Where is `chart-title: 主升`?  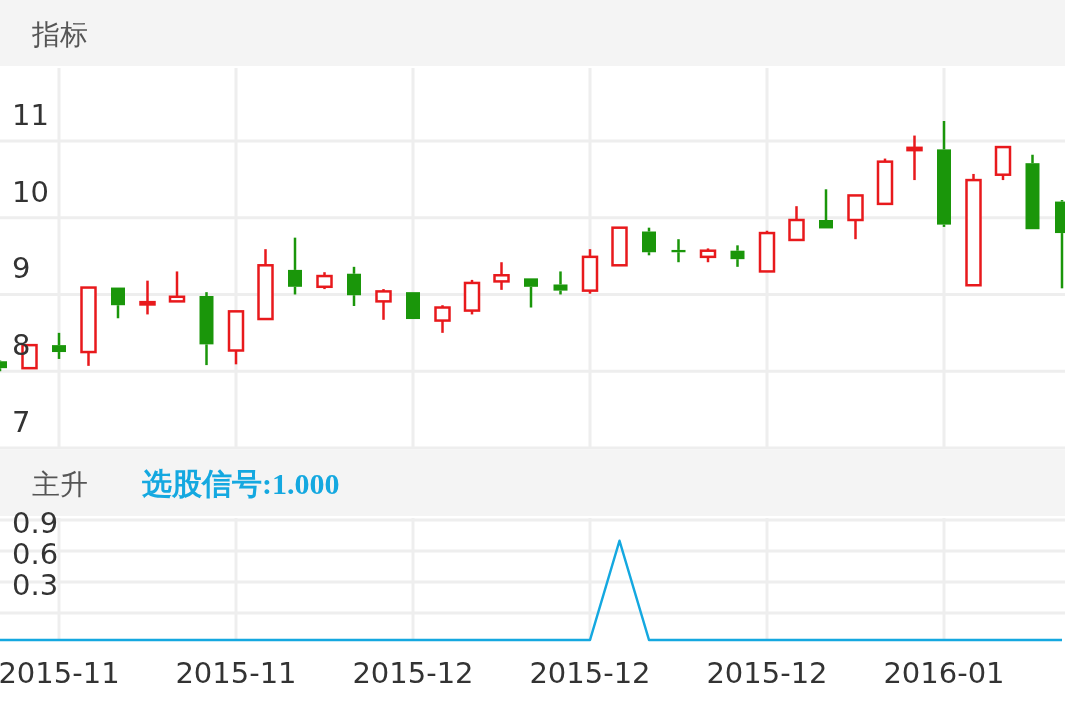 chart-title: 主升 is located at coordinates (60, 484).